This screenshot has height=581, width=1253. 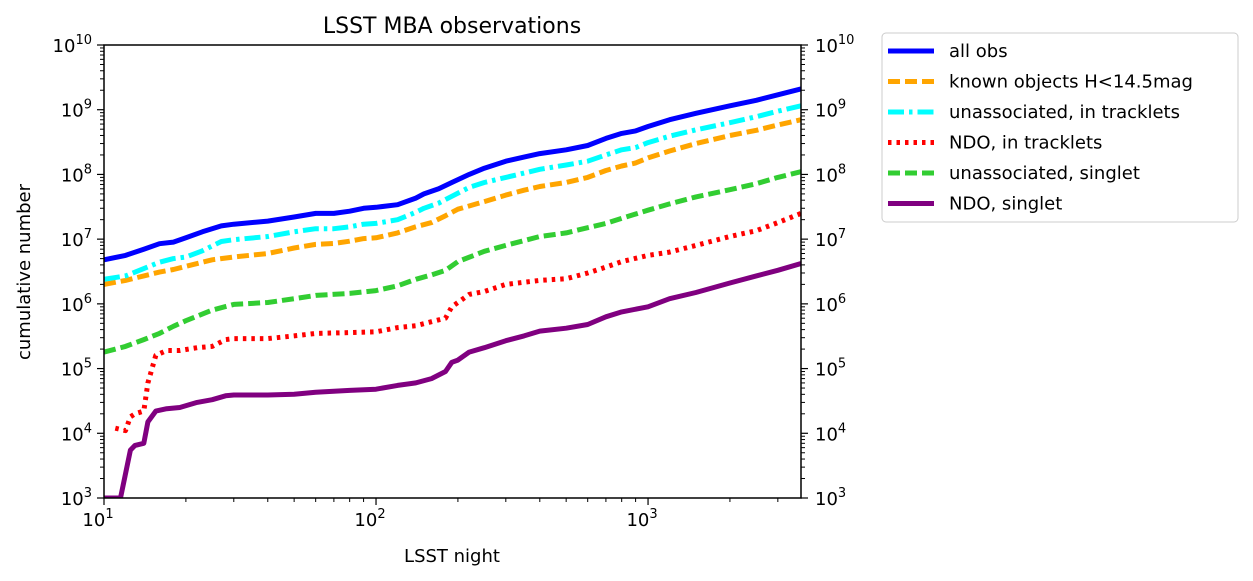 What do you see at coordinates (76, 433) in the screenshot?
I see `y-tick-label-left: 10⁴` at bounding box center [76, 433].